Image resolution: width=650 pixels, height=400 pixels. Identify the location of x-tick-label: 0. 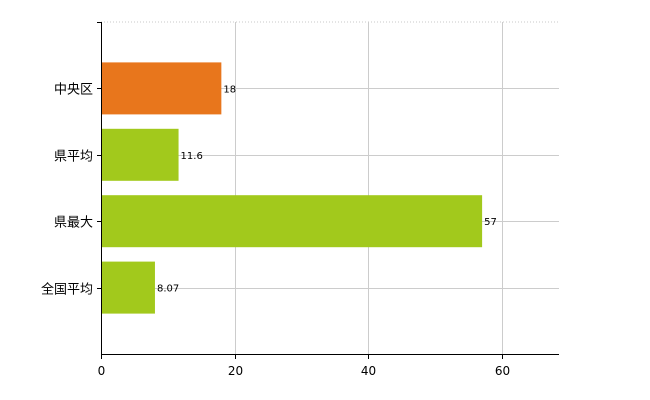
(102, 371).